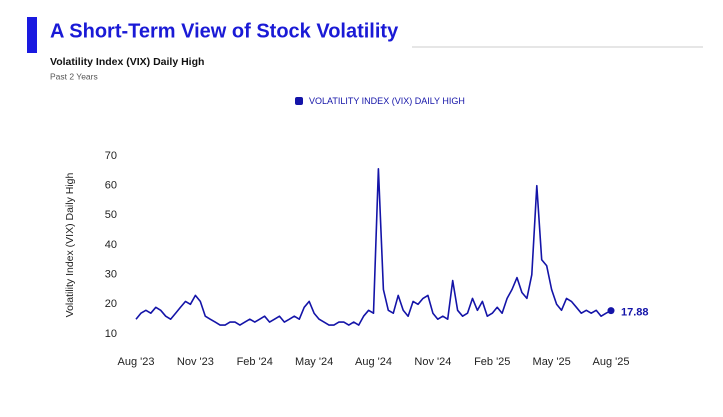 This screenshot has width=723, height=417. Describe the element at coordinates (299, 101) in the screenshot. I see `legend-swatch` at that location.